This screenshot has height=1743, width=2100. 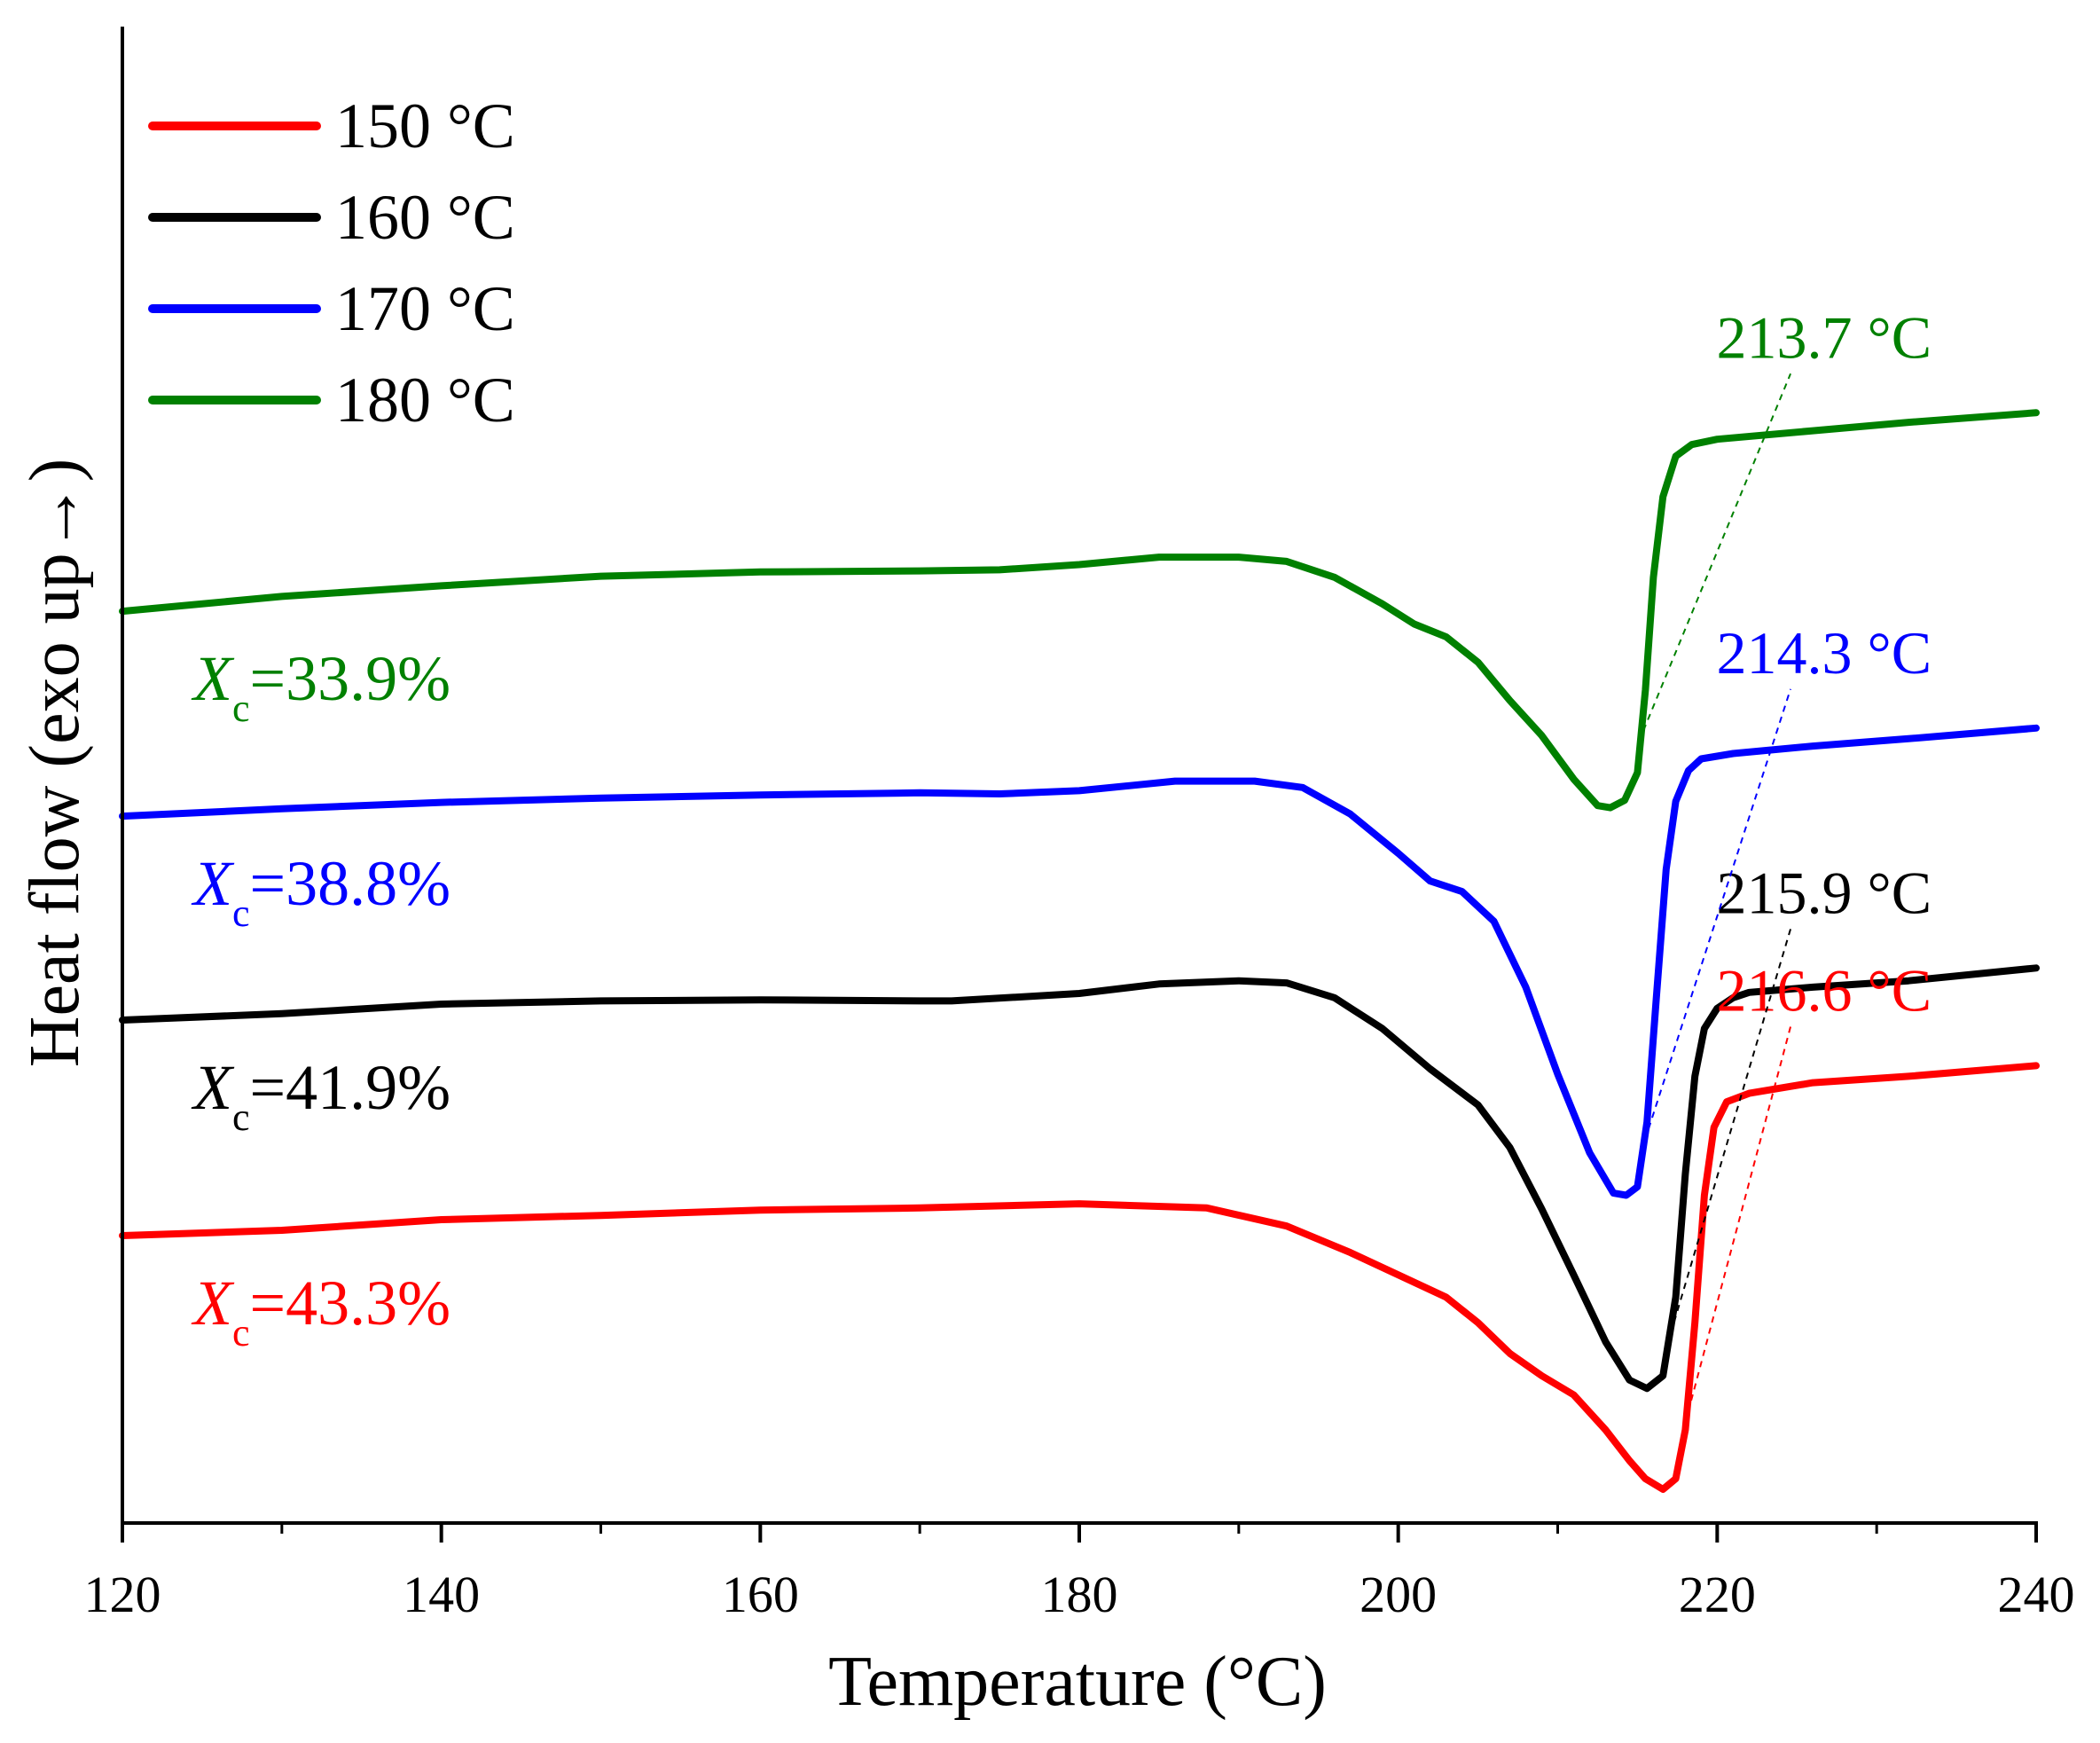 I want to click on legend-label: 160 °C, so click(x=425, y=217).